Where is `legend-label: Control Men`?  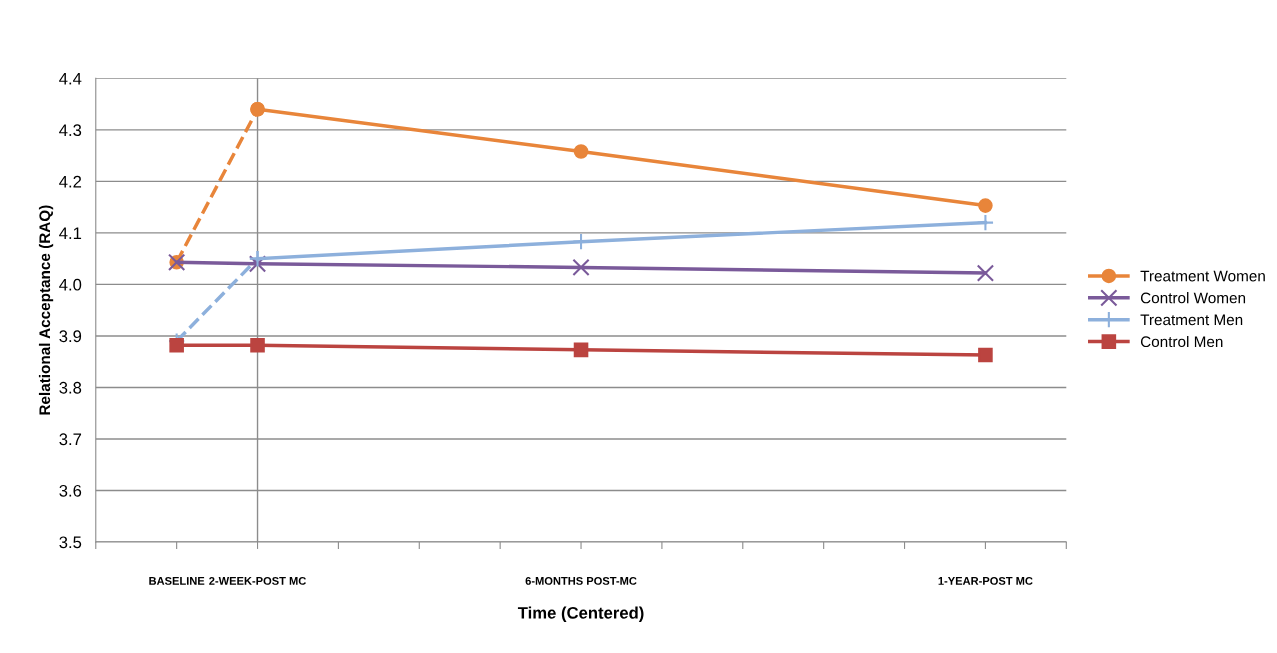
legend-label: Control Men is located at coordinates (1181, 341).